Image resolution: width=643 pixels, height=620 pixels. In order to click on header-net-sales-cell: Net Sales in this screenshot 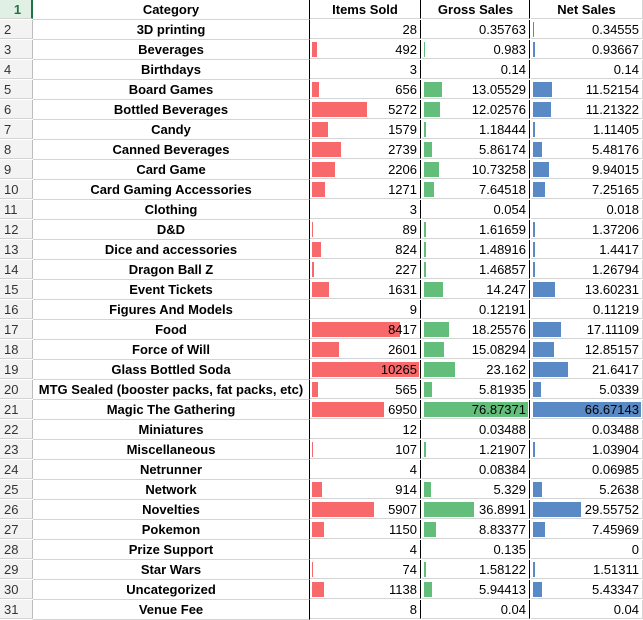, I will do `click(587, 9)`.